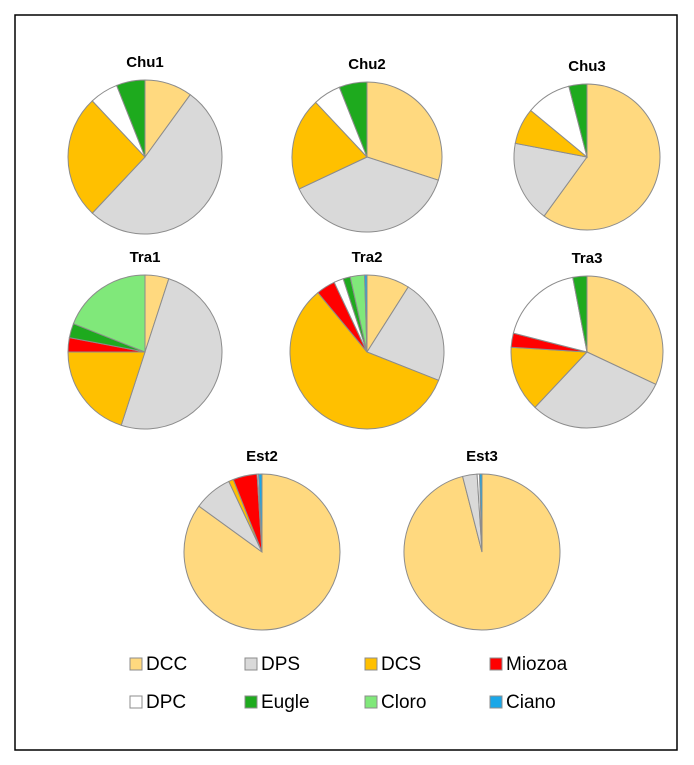 The height and width of the screenshot is (765, 694). Describe the element at coordinates (145, 257) in the screenshot. I see `pie-title: Tra1` at that location.